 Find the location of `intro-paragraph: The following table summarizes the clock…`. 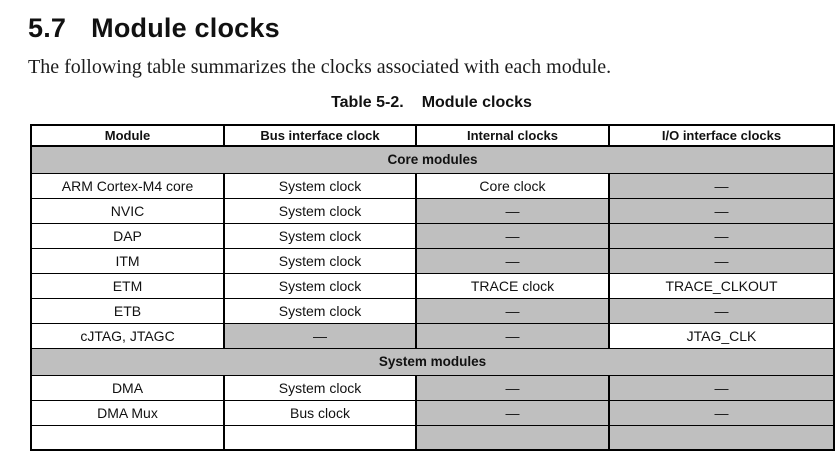

intro-paragraph: The following table summarizes the clock… is located at coordinates (320, 67).